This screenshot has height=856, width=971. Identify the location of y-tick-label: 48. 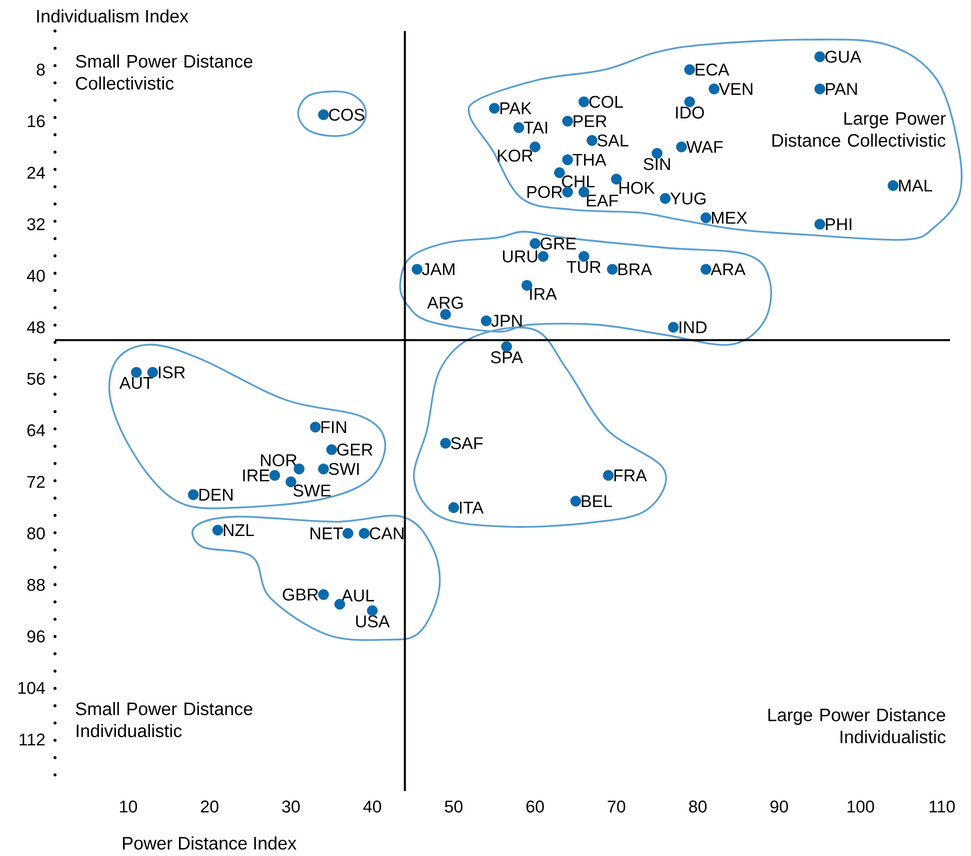
(35, 327).